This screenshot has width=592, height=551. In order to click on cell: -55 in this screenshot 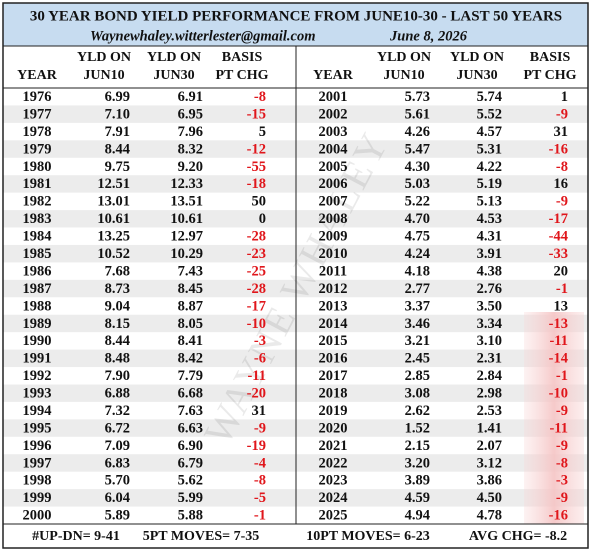, I will do `click(256, 167)`.